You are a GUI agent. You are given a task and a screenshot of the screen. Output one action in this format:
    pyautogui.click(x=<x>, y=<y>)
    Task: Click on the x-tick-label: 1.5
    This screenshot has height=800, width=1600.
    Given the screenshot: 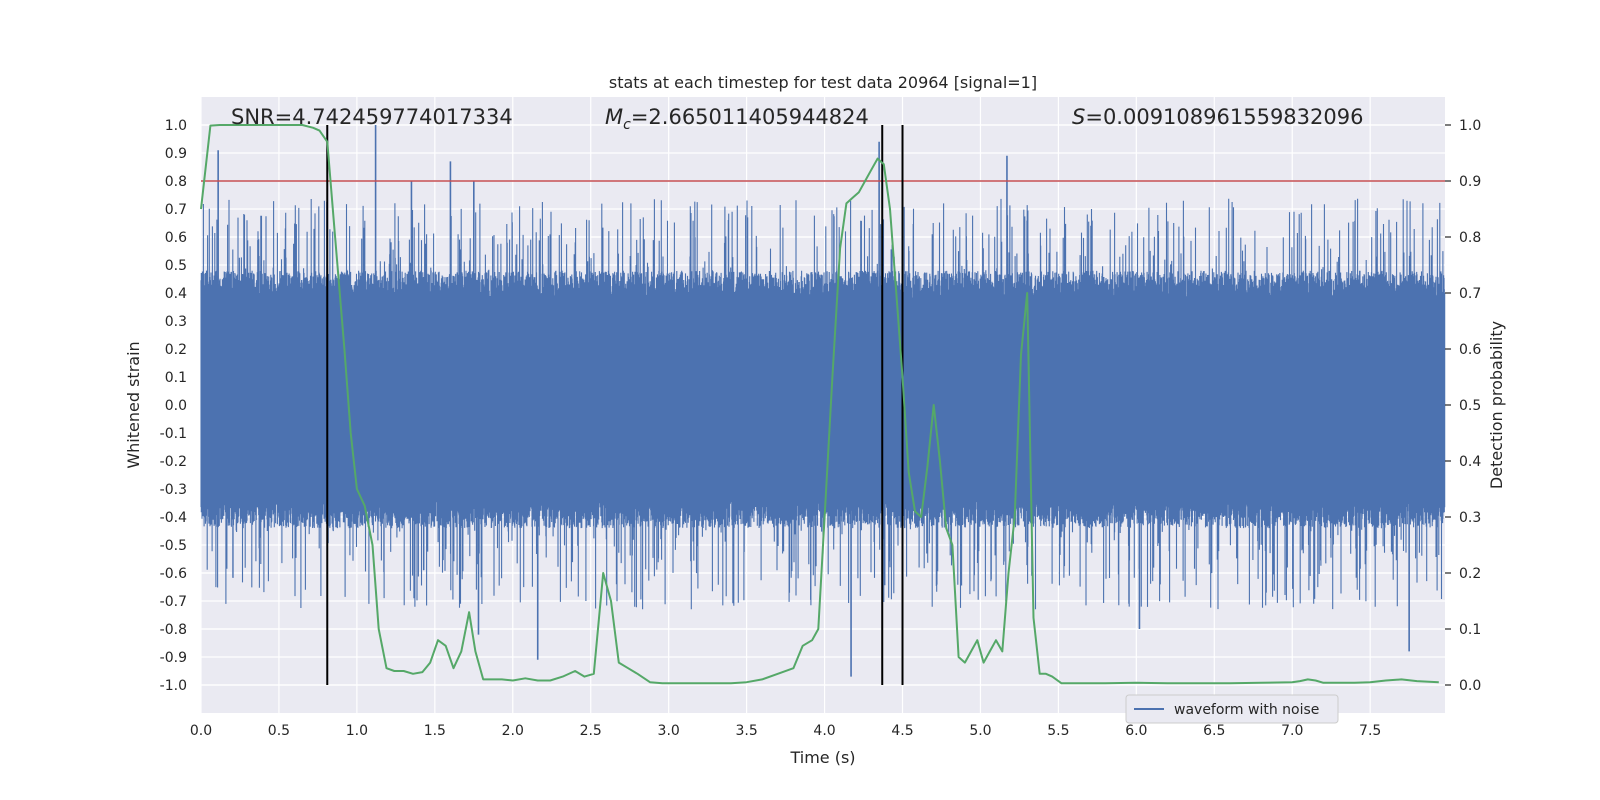 What is the action you would take?
    pyautogui.click(x=435, y=731)
    